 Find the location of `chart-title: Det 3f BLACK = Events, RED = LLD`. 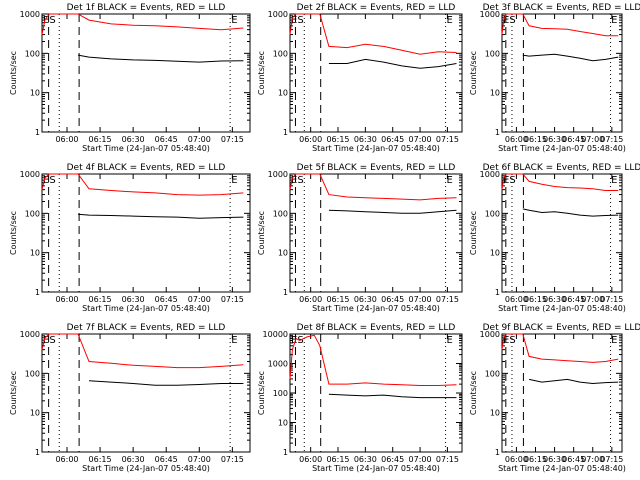

chart-title: Det 3f BLACK = Events, RED = LLD is located at coordinates (561, 8).